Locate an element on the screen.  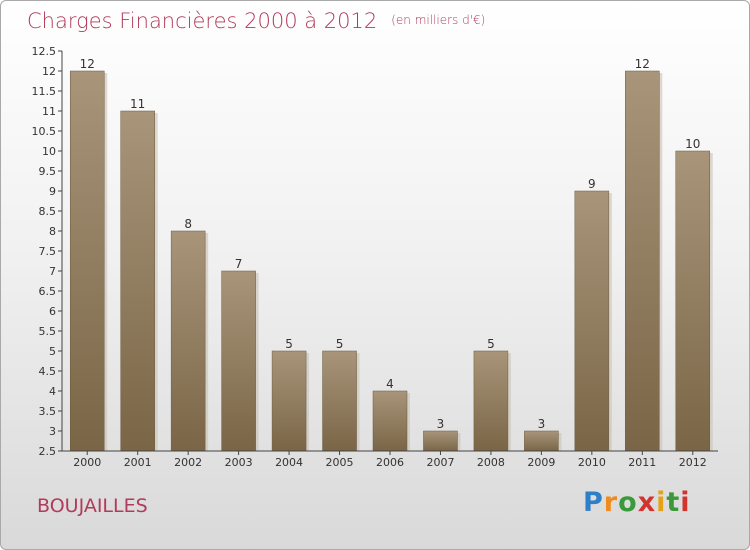
bar-value-label: 10 is located at coordinates (692, 144).